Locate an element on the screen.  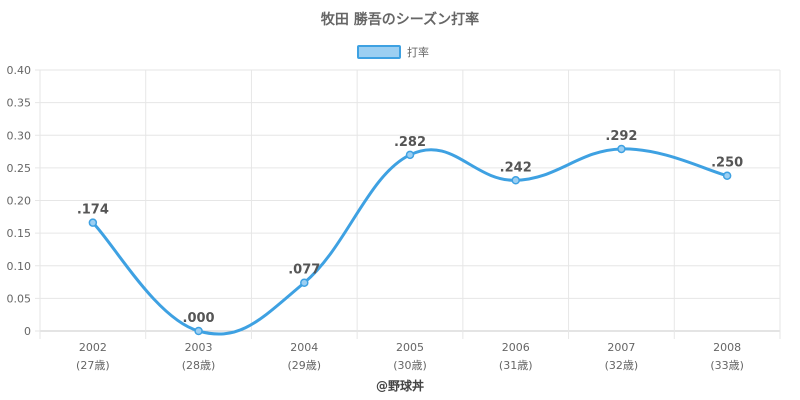
y-tick-label: 0.10 is located at coordinates (19, 266).